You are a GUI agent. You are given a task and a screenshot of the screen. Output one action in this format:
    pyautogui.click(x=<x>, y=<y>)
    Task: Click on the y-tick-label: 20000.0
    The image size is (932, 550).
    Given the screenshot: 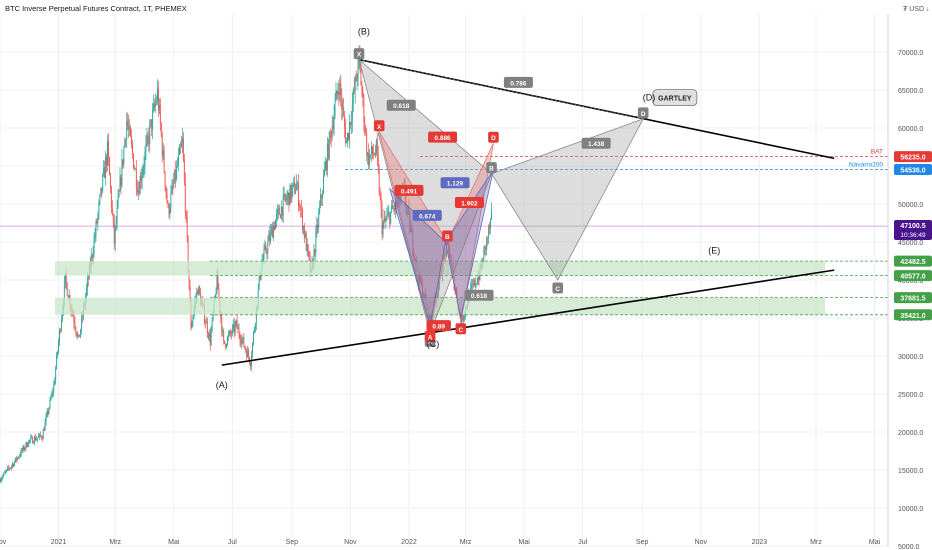 What is the action you would take?
    pyautogui.click(x=910, y=433)
    